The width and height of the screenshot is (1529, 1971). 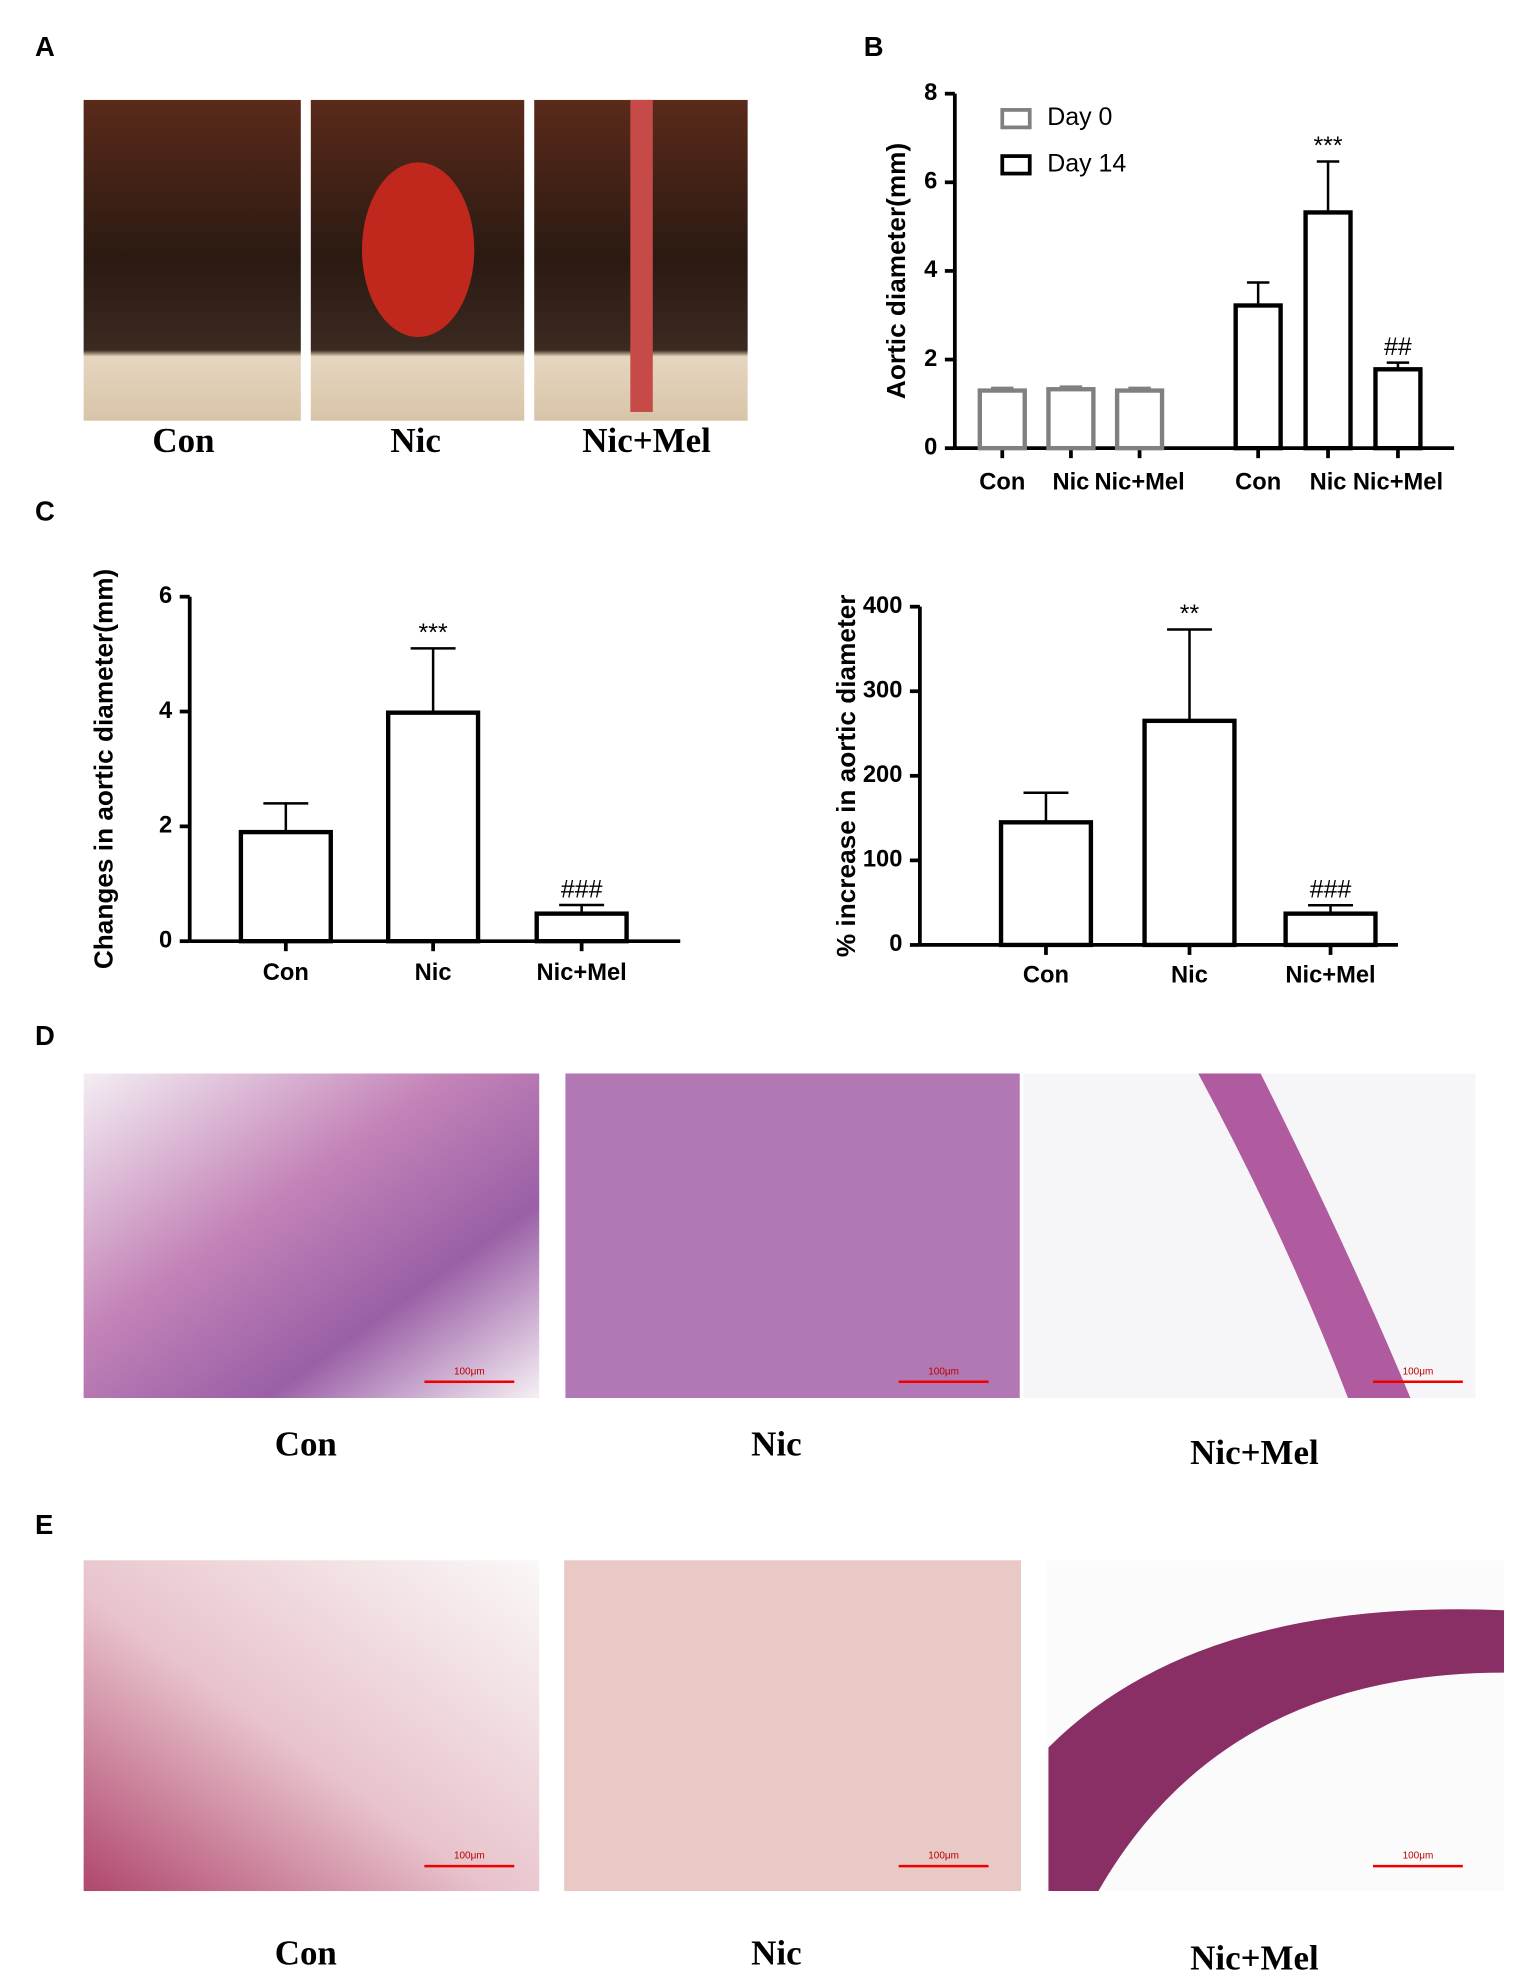 I want to click on y-tick-label: 200, so click(x=883, y=775).